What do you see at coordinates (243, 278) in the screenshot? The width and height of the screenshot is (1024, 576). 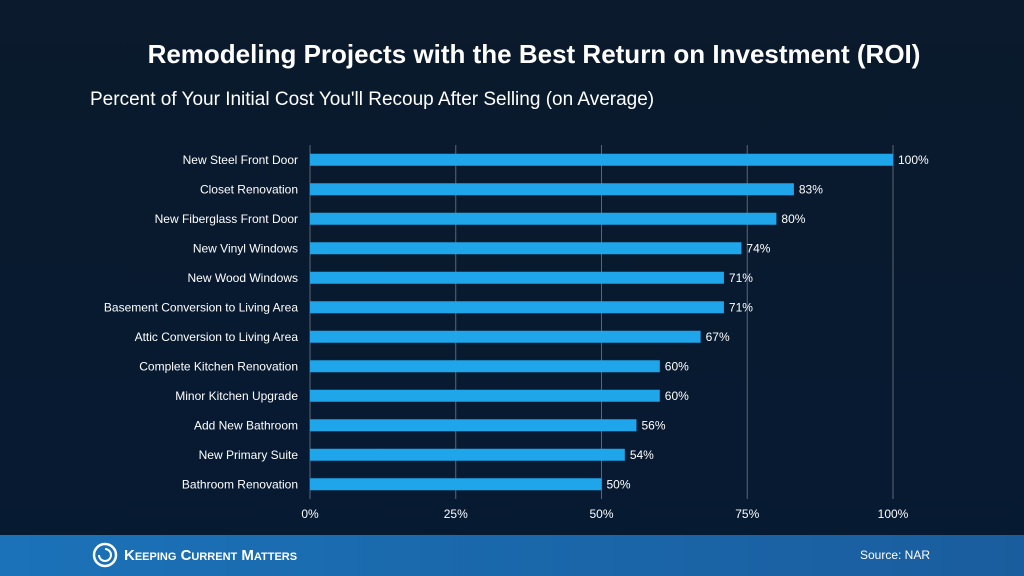 I see `y-tick-label: New Wood Windows` at bounding box center [243, 278].